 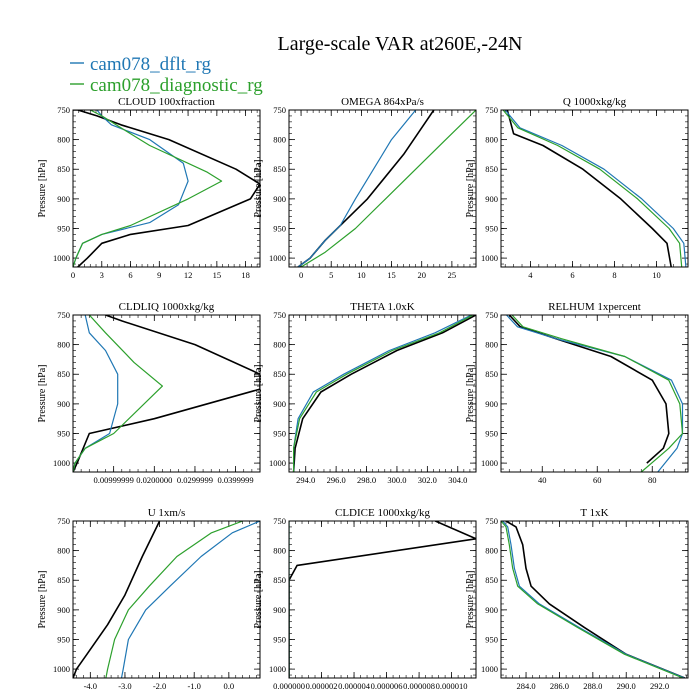 I want to click on legend: cam078_dflt_rg cam078_diagnostic_rg, so click(x=166, y=75).